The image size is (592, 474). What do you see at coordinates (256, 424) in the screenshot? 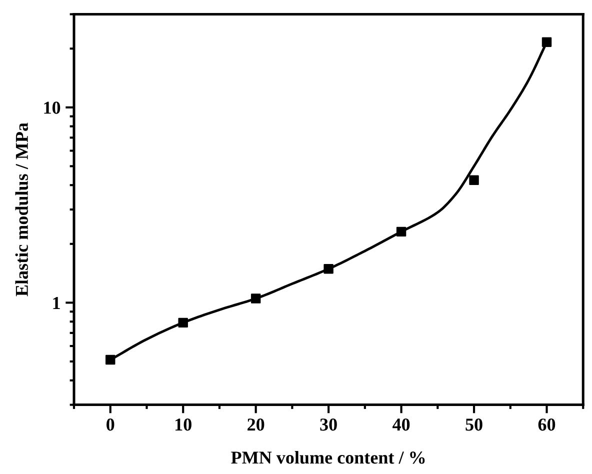
I see `x-tick-label: 20` at bounding box center [256, 424].